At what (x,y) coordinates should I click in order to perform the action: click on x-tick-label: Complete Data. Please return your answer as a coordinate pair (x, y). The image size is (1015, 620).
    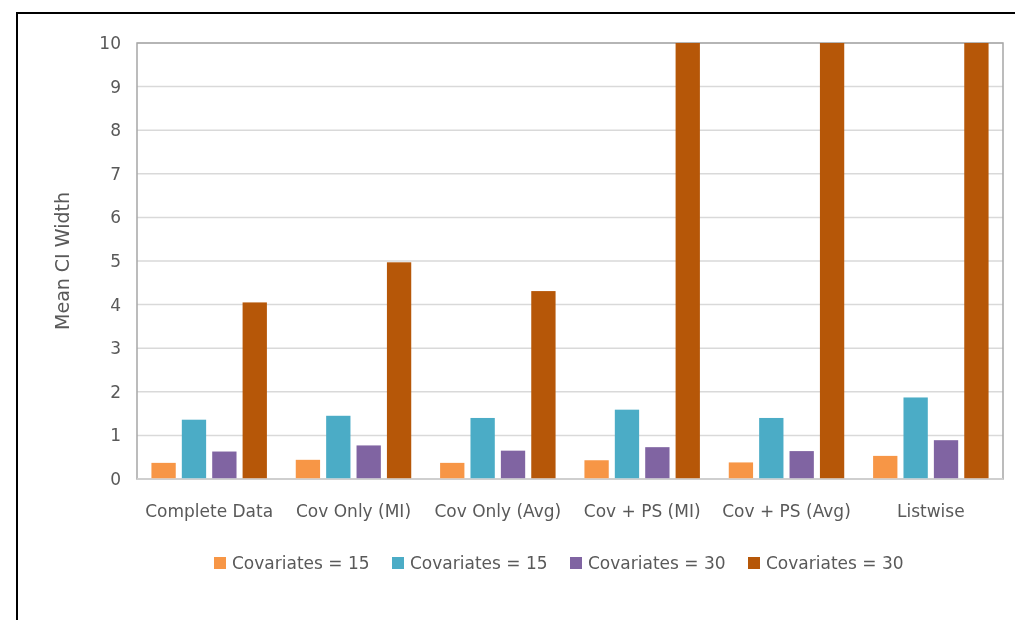
    Looking at the image, I should click on (209, 511).